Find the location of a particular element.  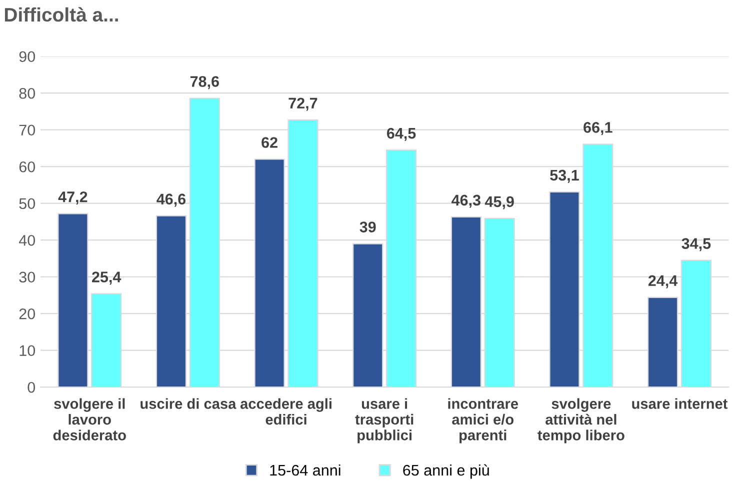

data-label: 53,1 is located at coordinates (564, 176).